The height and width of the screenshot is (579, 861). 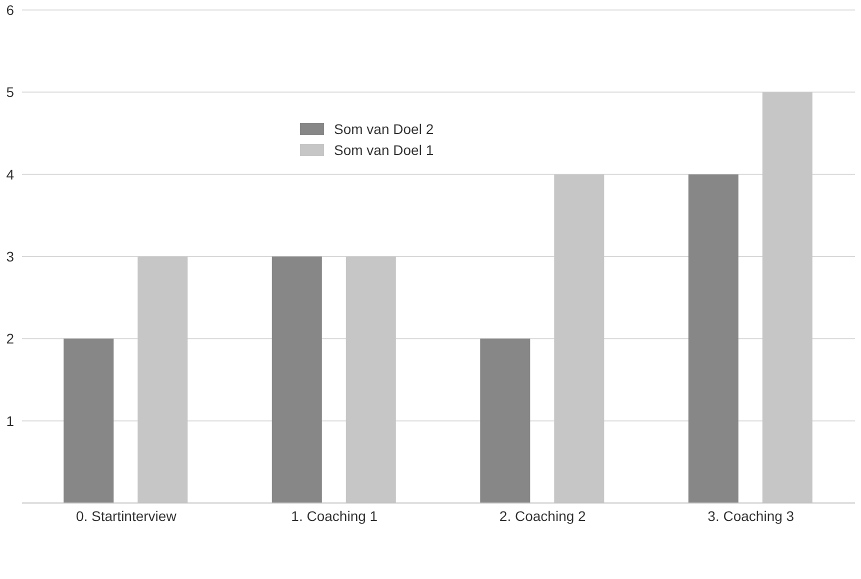 What do you see at coordinates (10, 92) in the screenshot?
I see `y-tick-label: 5` at bounding box center [10, 92].